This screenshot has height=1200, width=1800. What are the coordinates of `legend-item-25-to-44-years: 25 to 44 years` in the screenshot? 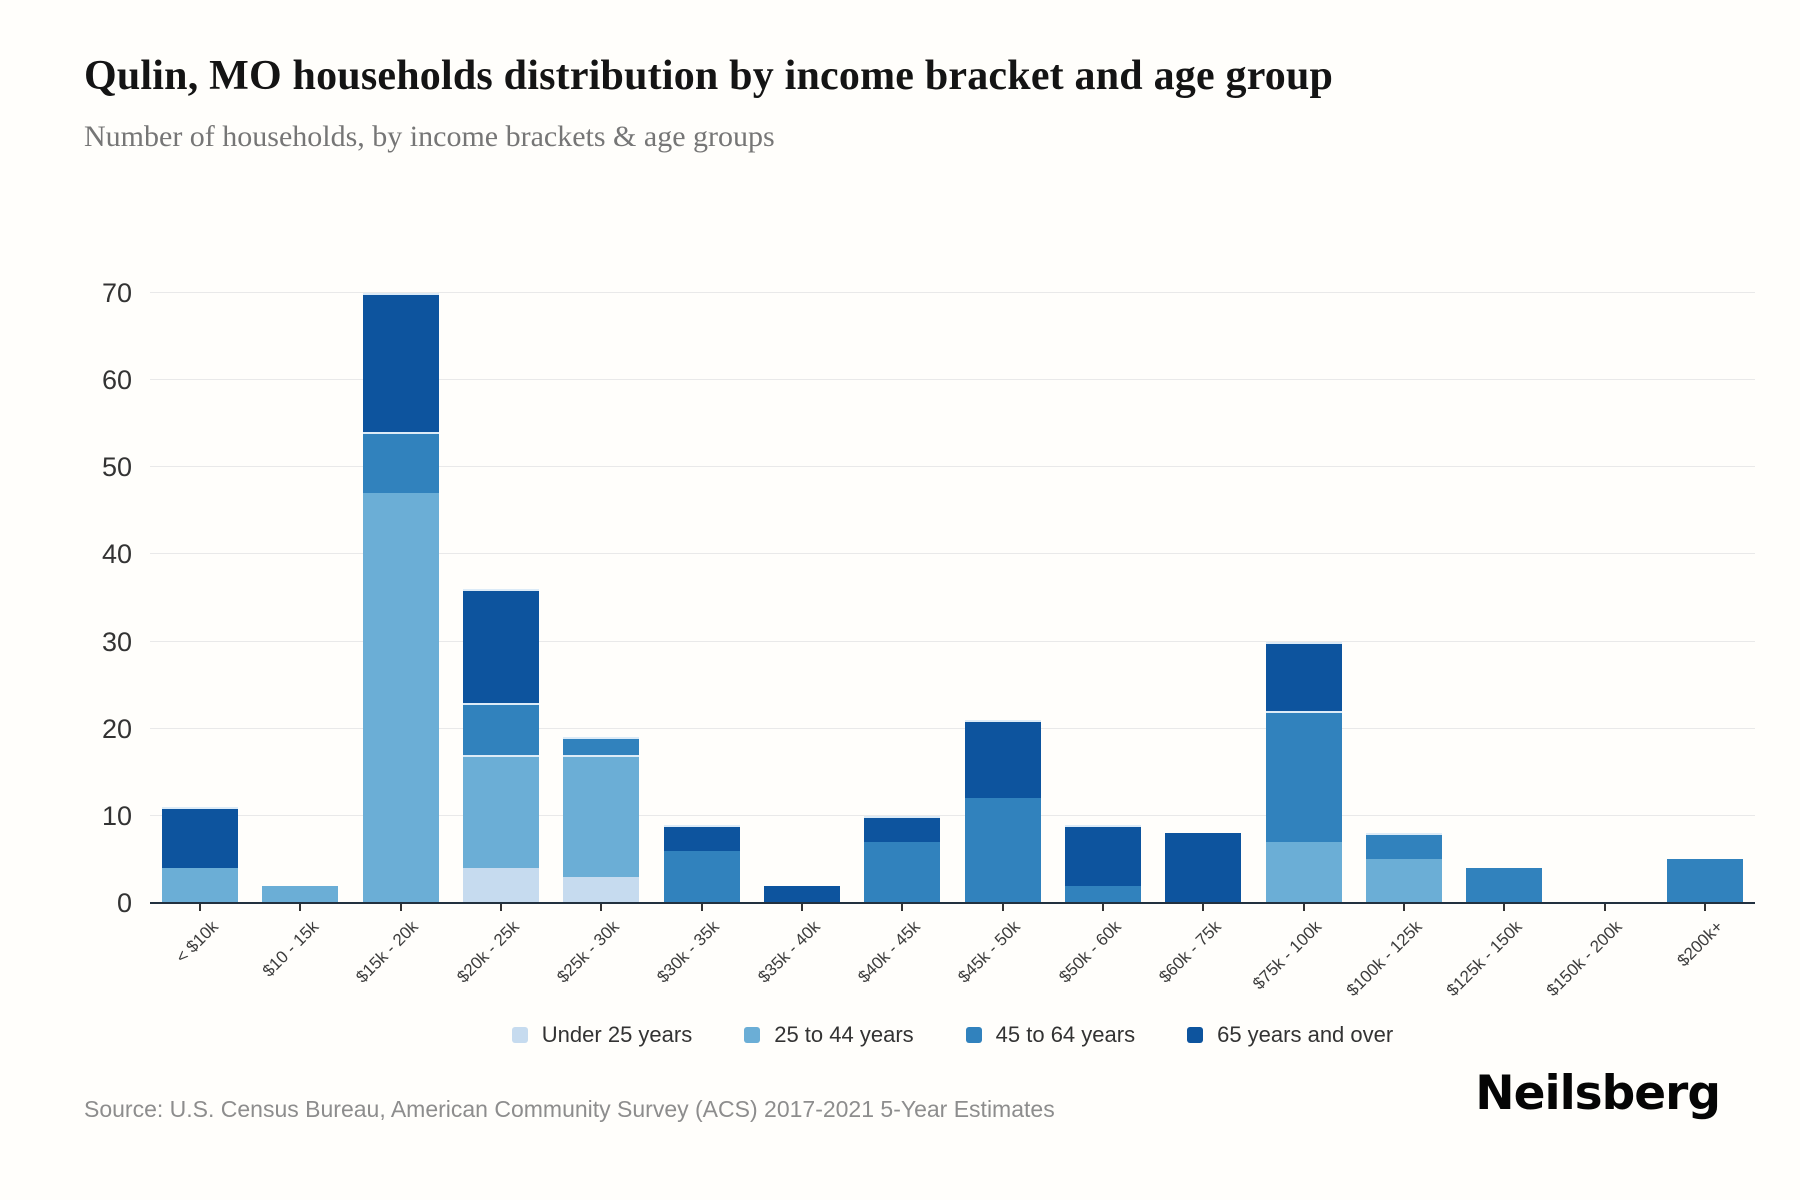 It's located at (829, 1035).